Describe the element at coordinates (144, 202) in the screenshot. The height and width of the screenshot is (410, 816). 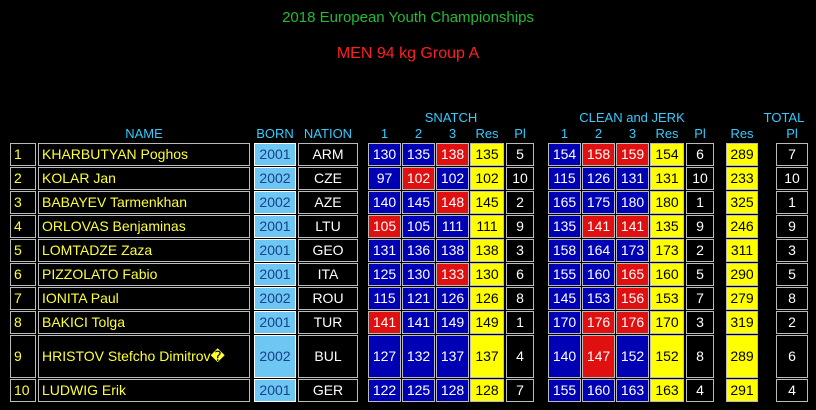
I see `athlete-name: BABAYEV Tarmenkhan` at that location.